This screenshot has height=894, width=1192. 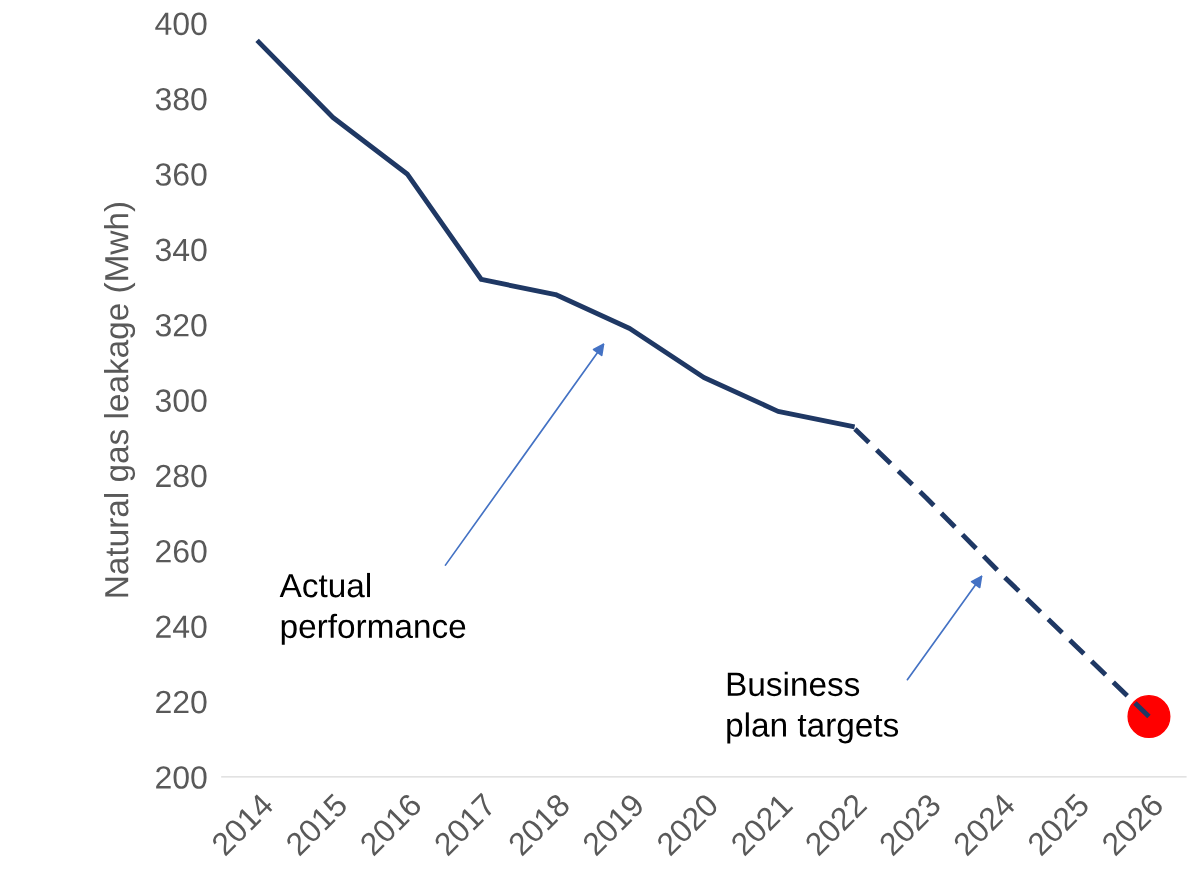 I want to click on y-tick-label: 220, so click(x=181, y=702).